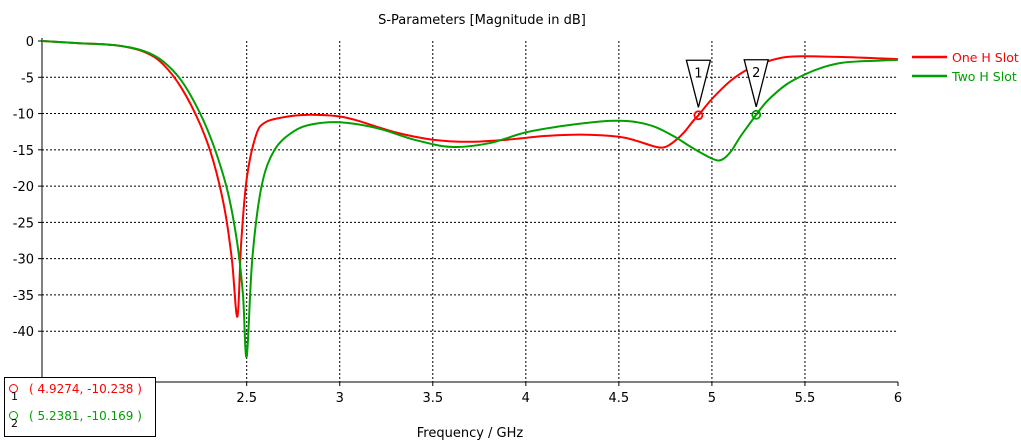 The width and height of the screenshot is (1021, 440). What do you see at coordinates (619, 398) in the screenshot?
I see `x-tick-label: 4.5` at bounding box center [619, 398].